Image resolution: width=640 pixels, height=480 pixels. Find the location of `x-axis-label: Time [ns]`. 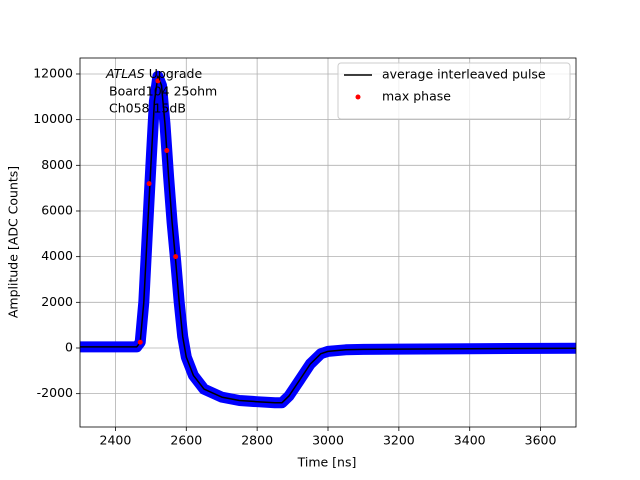

x-axis-label: Time [ns] is located at coordinates (327, 462).